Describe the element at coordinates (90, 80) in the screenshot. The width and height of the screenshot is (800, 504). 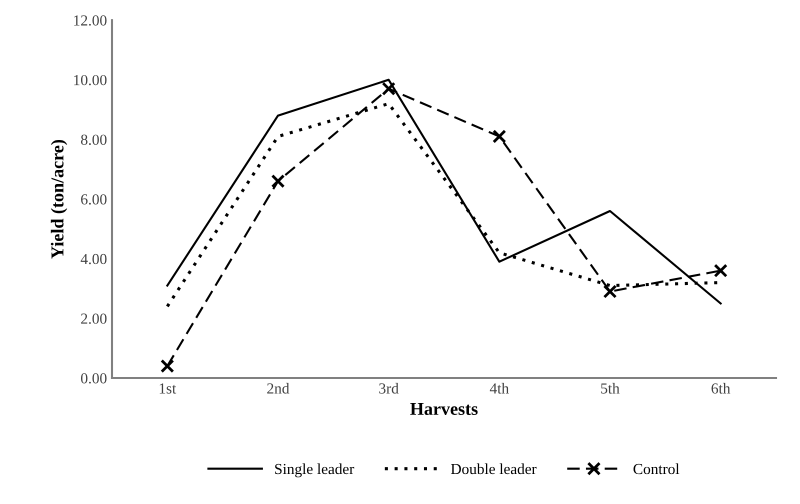
I see `y-tick-label: 10.00` at that location.